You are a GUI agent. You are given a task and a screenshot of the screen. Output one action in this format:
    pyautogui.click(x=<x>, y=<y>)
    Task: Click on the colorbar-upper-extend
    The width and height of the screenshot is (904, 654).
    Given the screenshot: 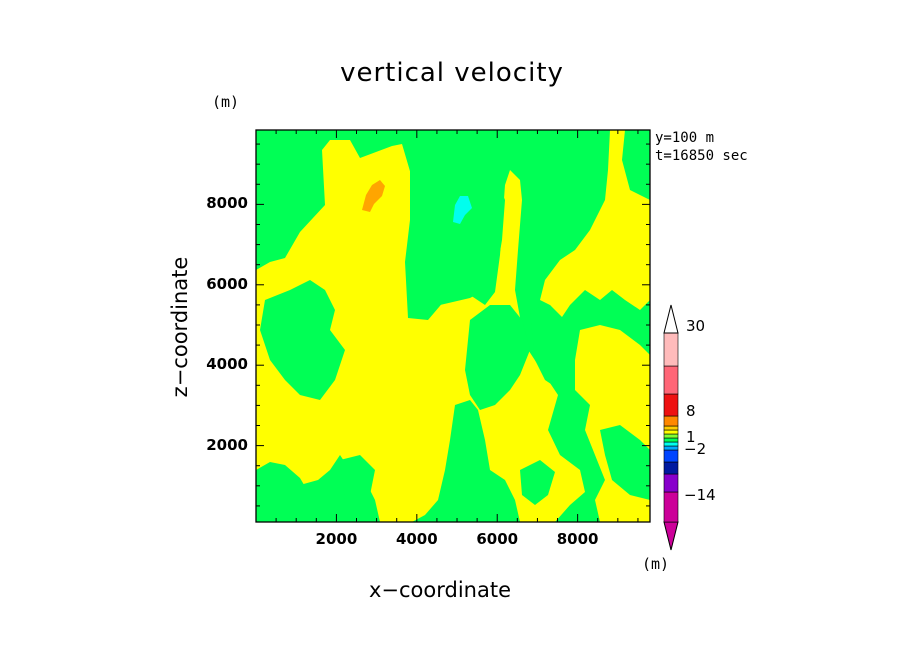 What is the action you would take?
    pyautogui.click(x=671, y=319)
    